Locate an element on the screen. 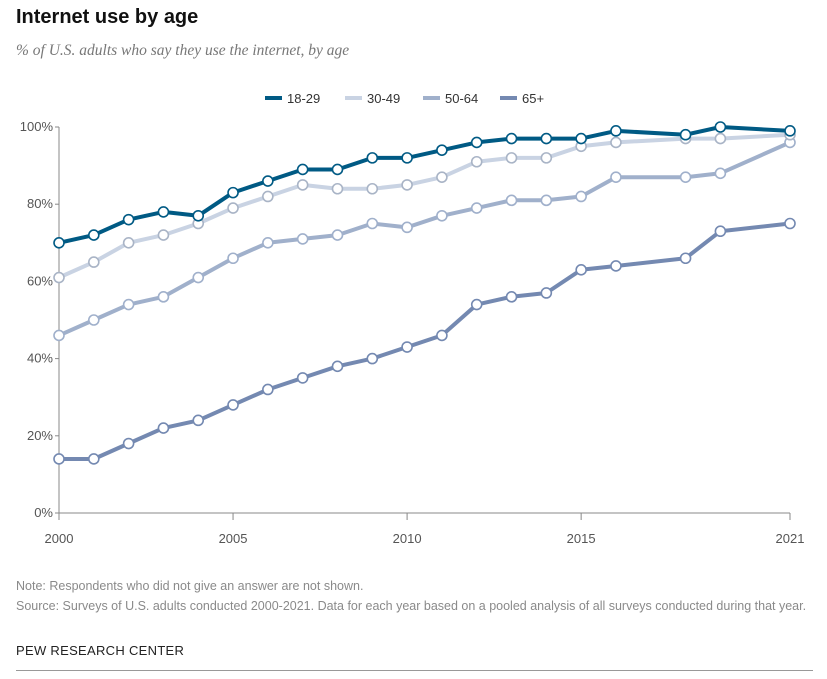 The image size is (827, 679). y-tick-label: 0% is located at coordinates (43, 512).